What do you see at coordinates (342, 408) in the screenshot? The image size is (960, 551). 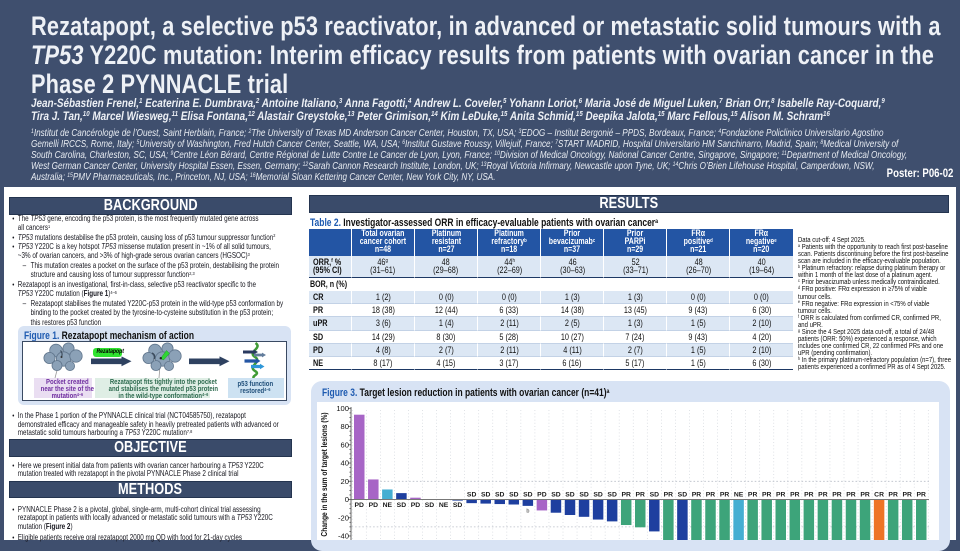 I see `svg-text: 100` at bounding box center [342, 408].